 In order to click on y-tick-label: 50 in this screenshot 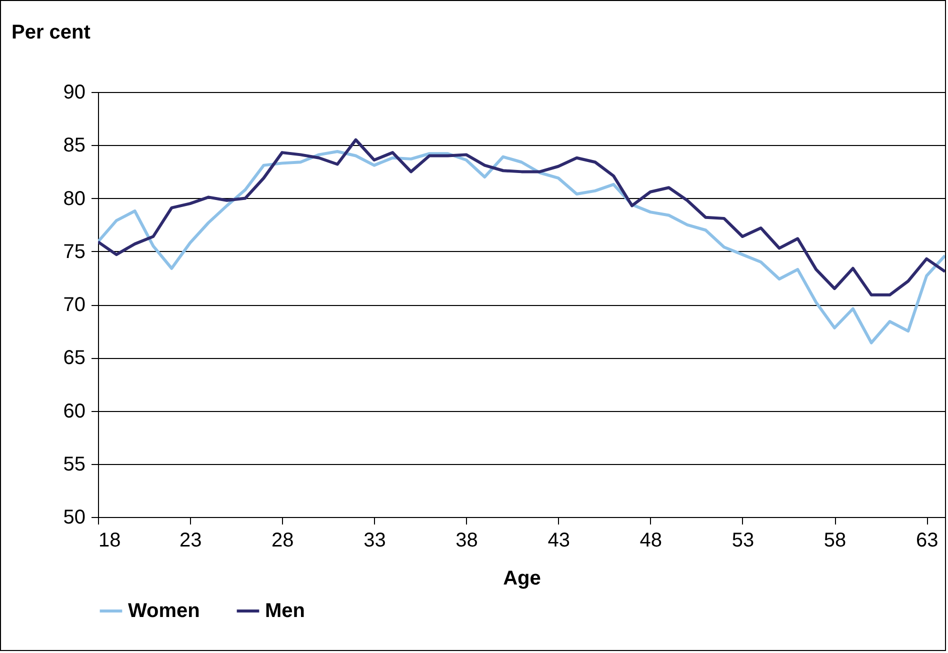, I will do `click(74, 517)`.